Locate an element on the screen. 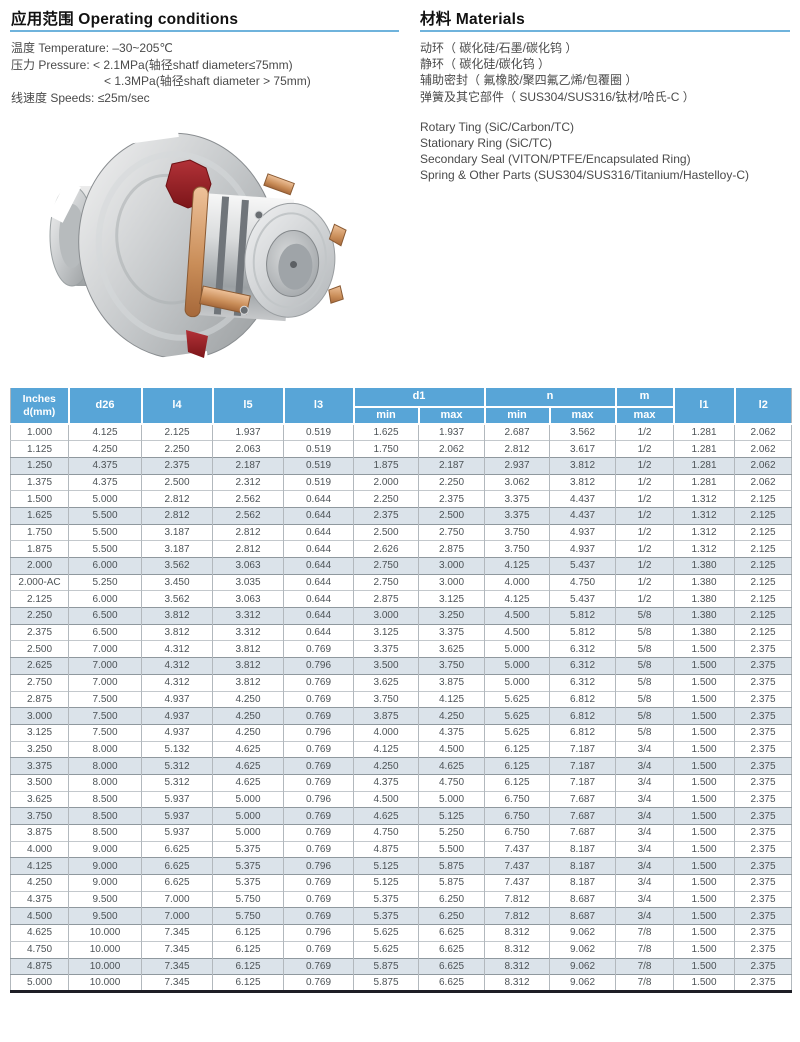 This screenshot has height=1042, width=800. cell-n-max: 9.062 is located at coordinates (582, 966).